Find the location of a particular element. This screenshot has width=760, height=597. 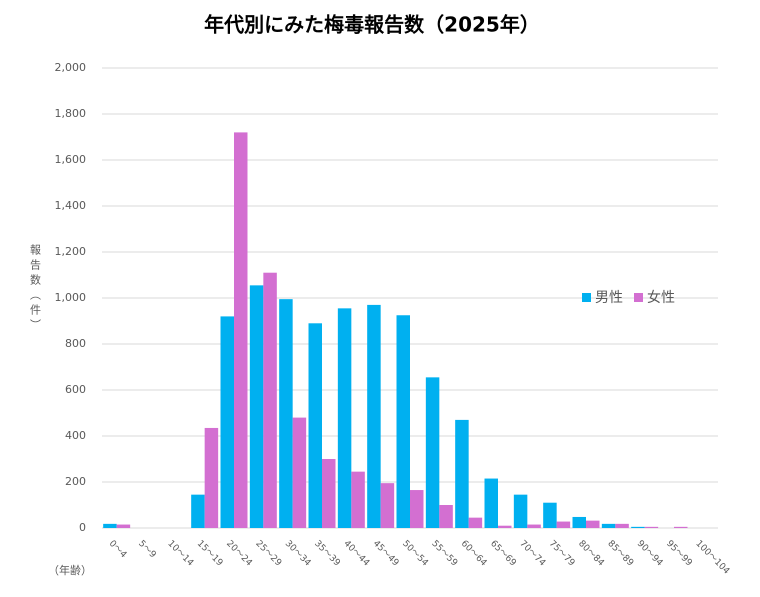

x-tick-label: 75〜79 is located at coordinates (562, 554).